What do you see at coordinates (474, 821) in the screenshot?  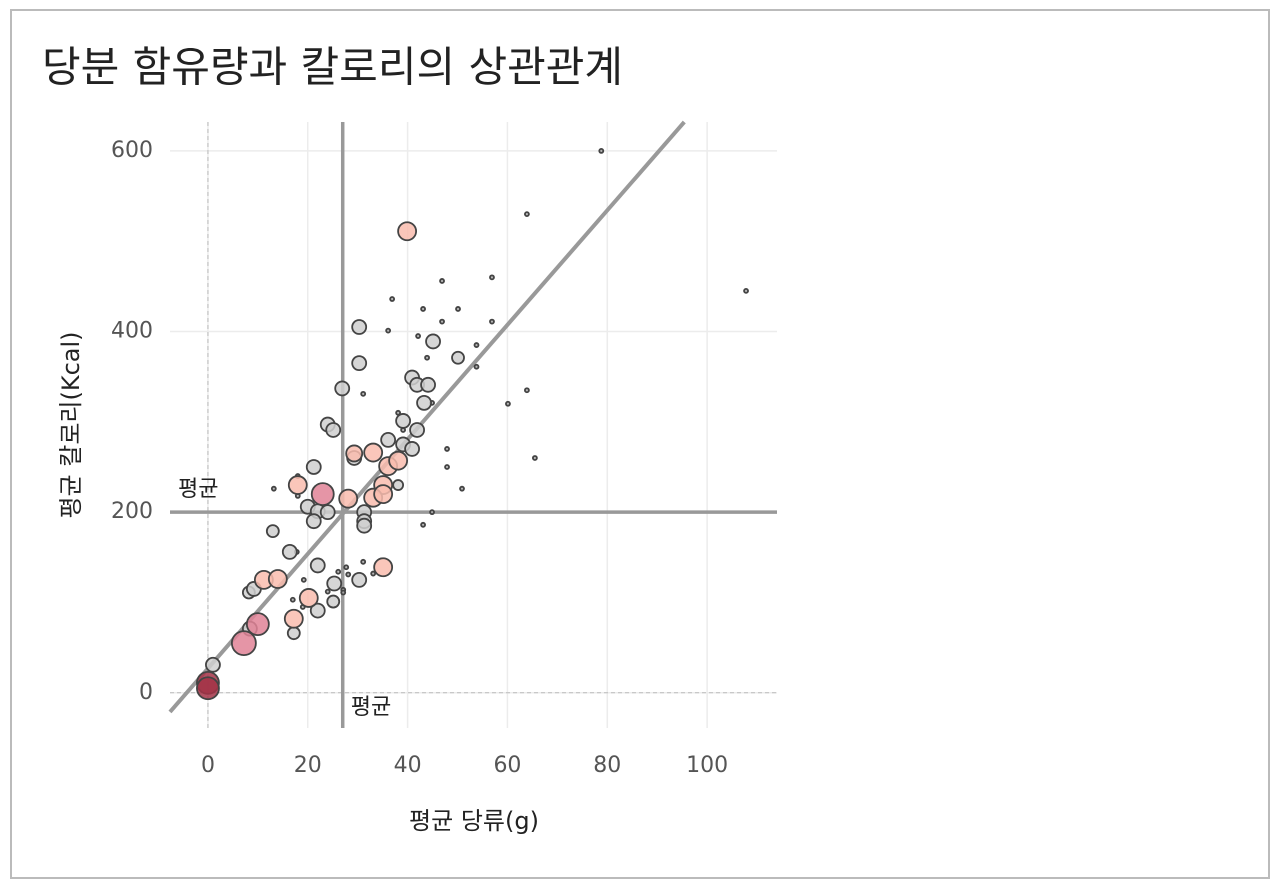 I see `x-axis-label: 평균 당류(g)` at bounding box center [474, 821].